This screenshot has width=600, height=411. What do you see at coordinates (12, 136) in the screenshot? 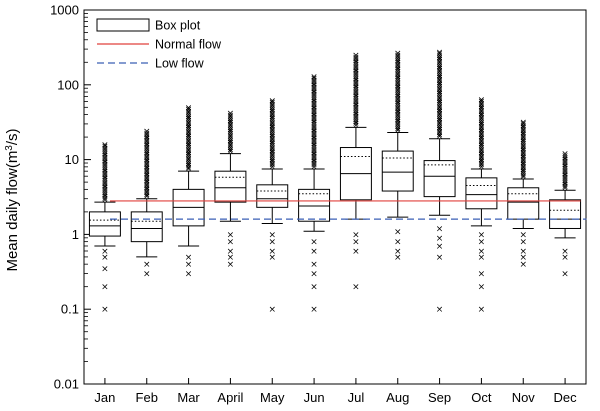
I see `y-axis-title-tail: /s)` at bounding box center [12, 136].